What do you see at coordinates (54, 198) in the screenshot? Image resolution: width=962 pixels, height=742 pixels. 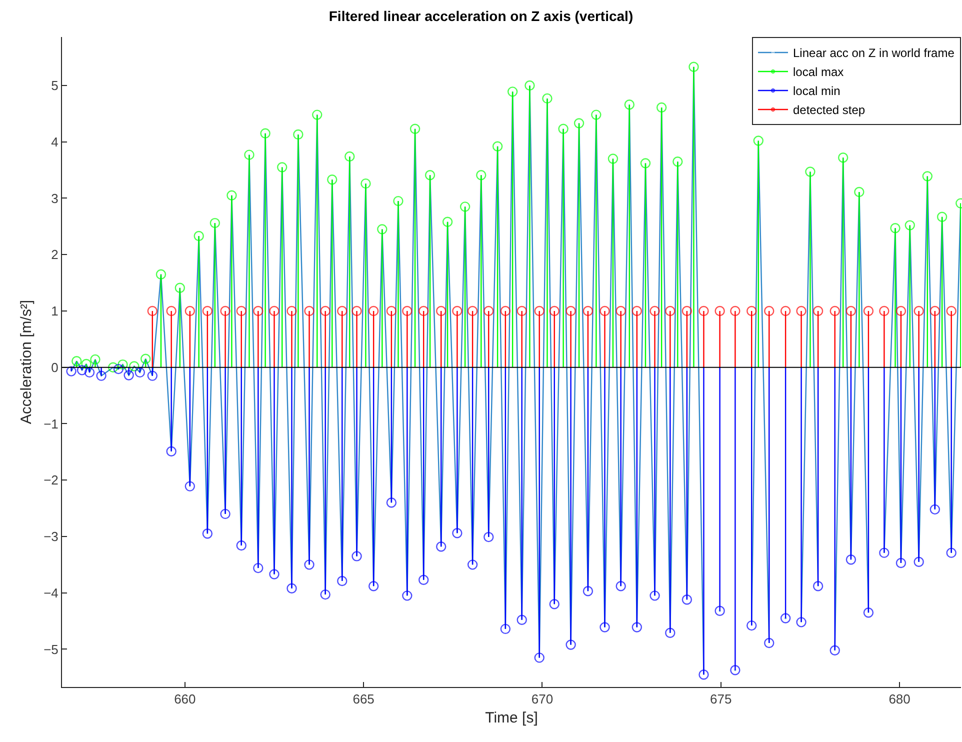 I see `y-tick-label: 3` at bounding box center [54, 198].